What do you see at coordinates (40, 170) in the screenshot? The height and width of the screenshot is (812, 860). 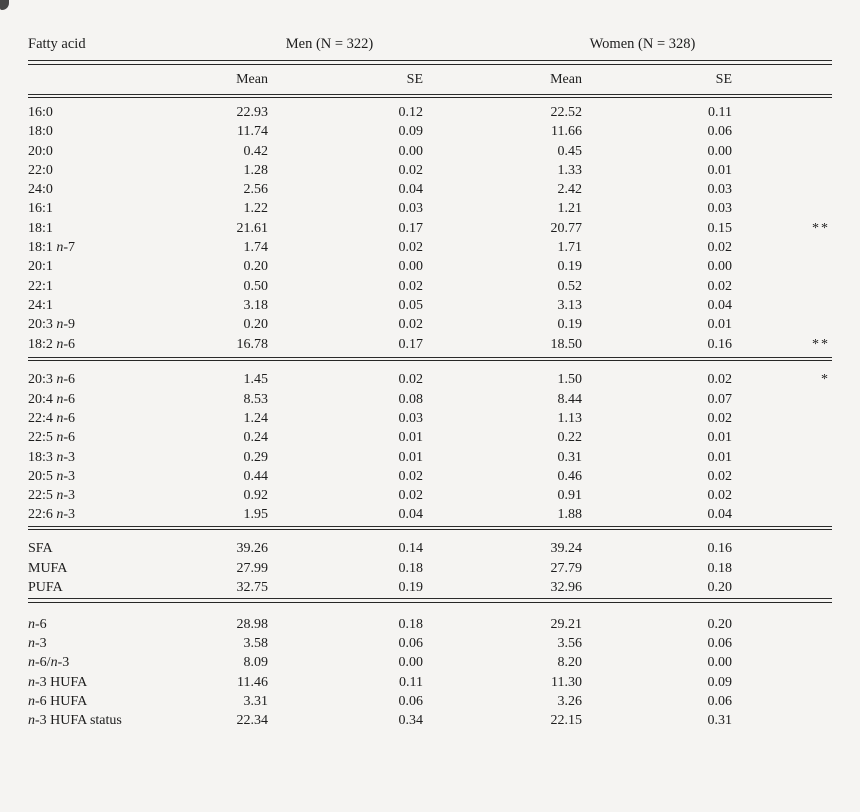 I see `row-label: 22:0` at bounding box center [40, 170].